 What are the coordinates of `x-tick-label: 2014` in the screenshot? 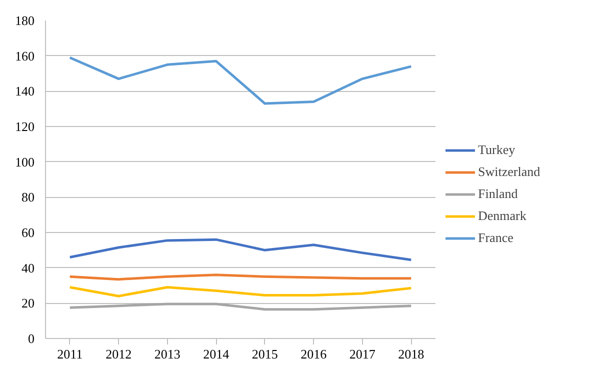 It's located at (216, 354).